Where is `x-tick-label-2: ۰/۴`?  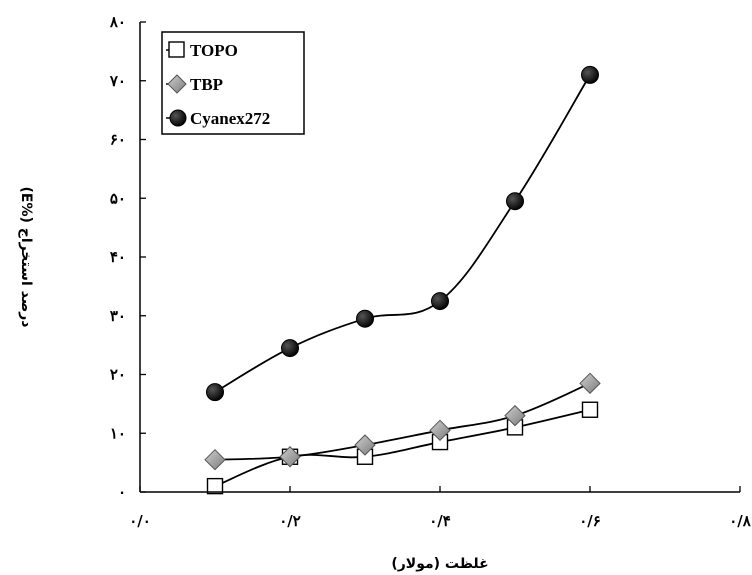
x-tick-label-2: ۰/۴ is located at coordinates (440, 521).